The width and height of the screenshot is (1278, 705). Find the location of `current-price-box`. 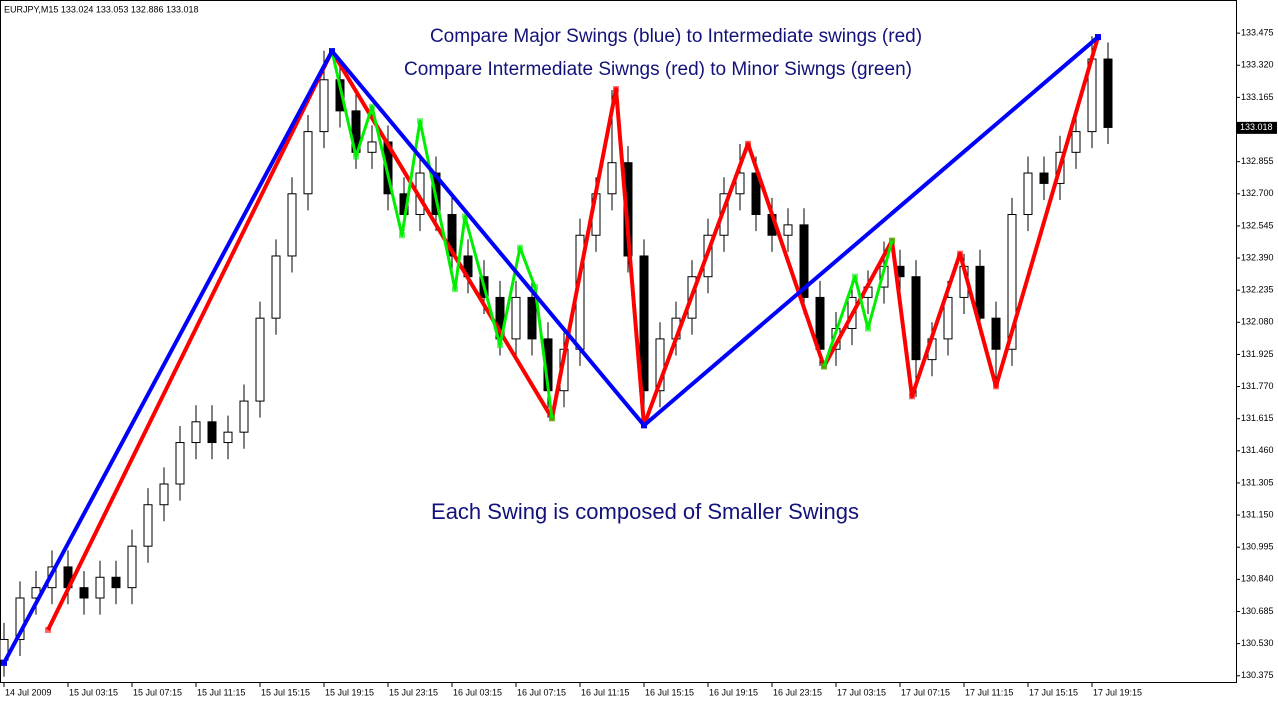

current-price-box is located at coordinates (1257, 127).